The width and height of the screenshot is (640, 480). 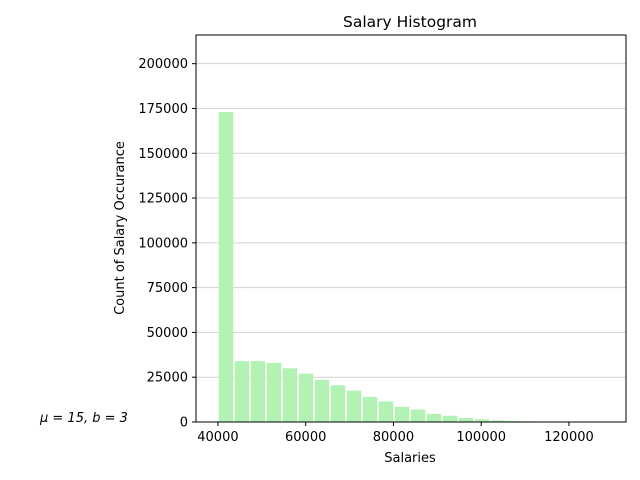 What do you see at coordinates (163, 154) in the screenshot?
I see `y-tick-label-6: 150000` at bounding box center [163, 154].